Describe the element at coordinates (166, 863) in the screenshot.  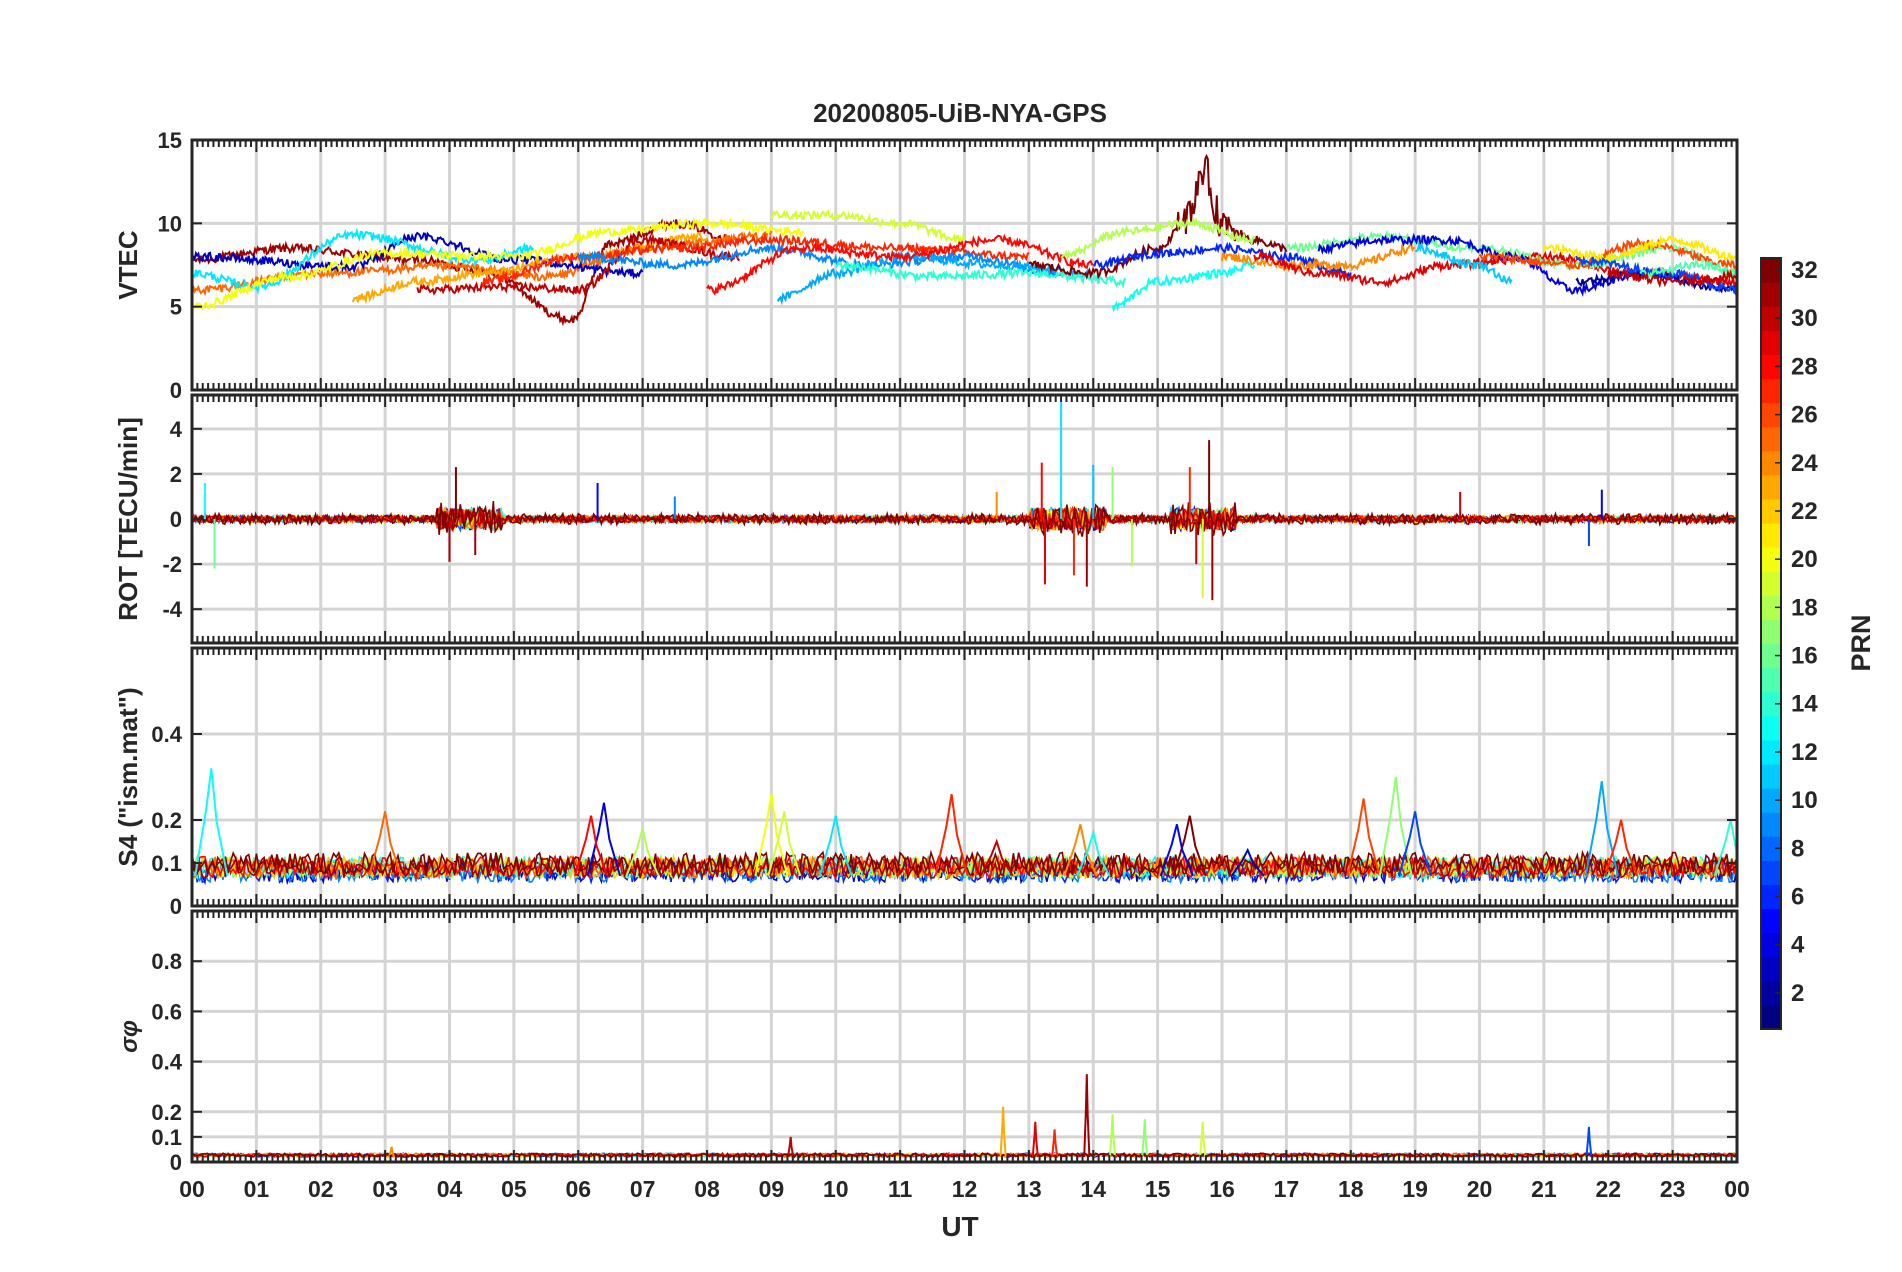
I see `y-tick-label: 0.1` at that location.